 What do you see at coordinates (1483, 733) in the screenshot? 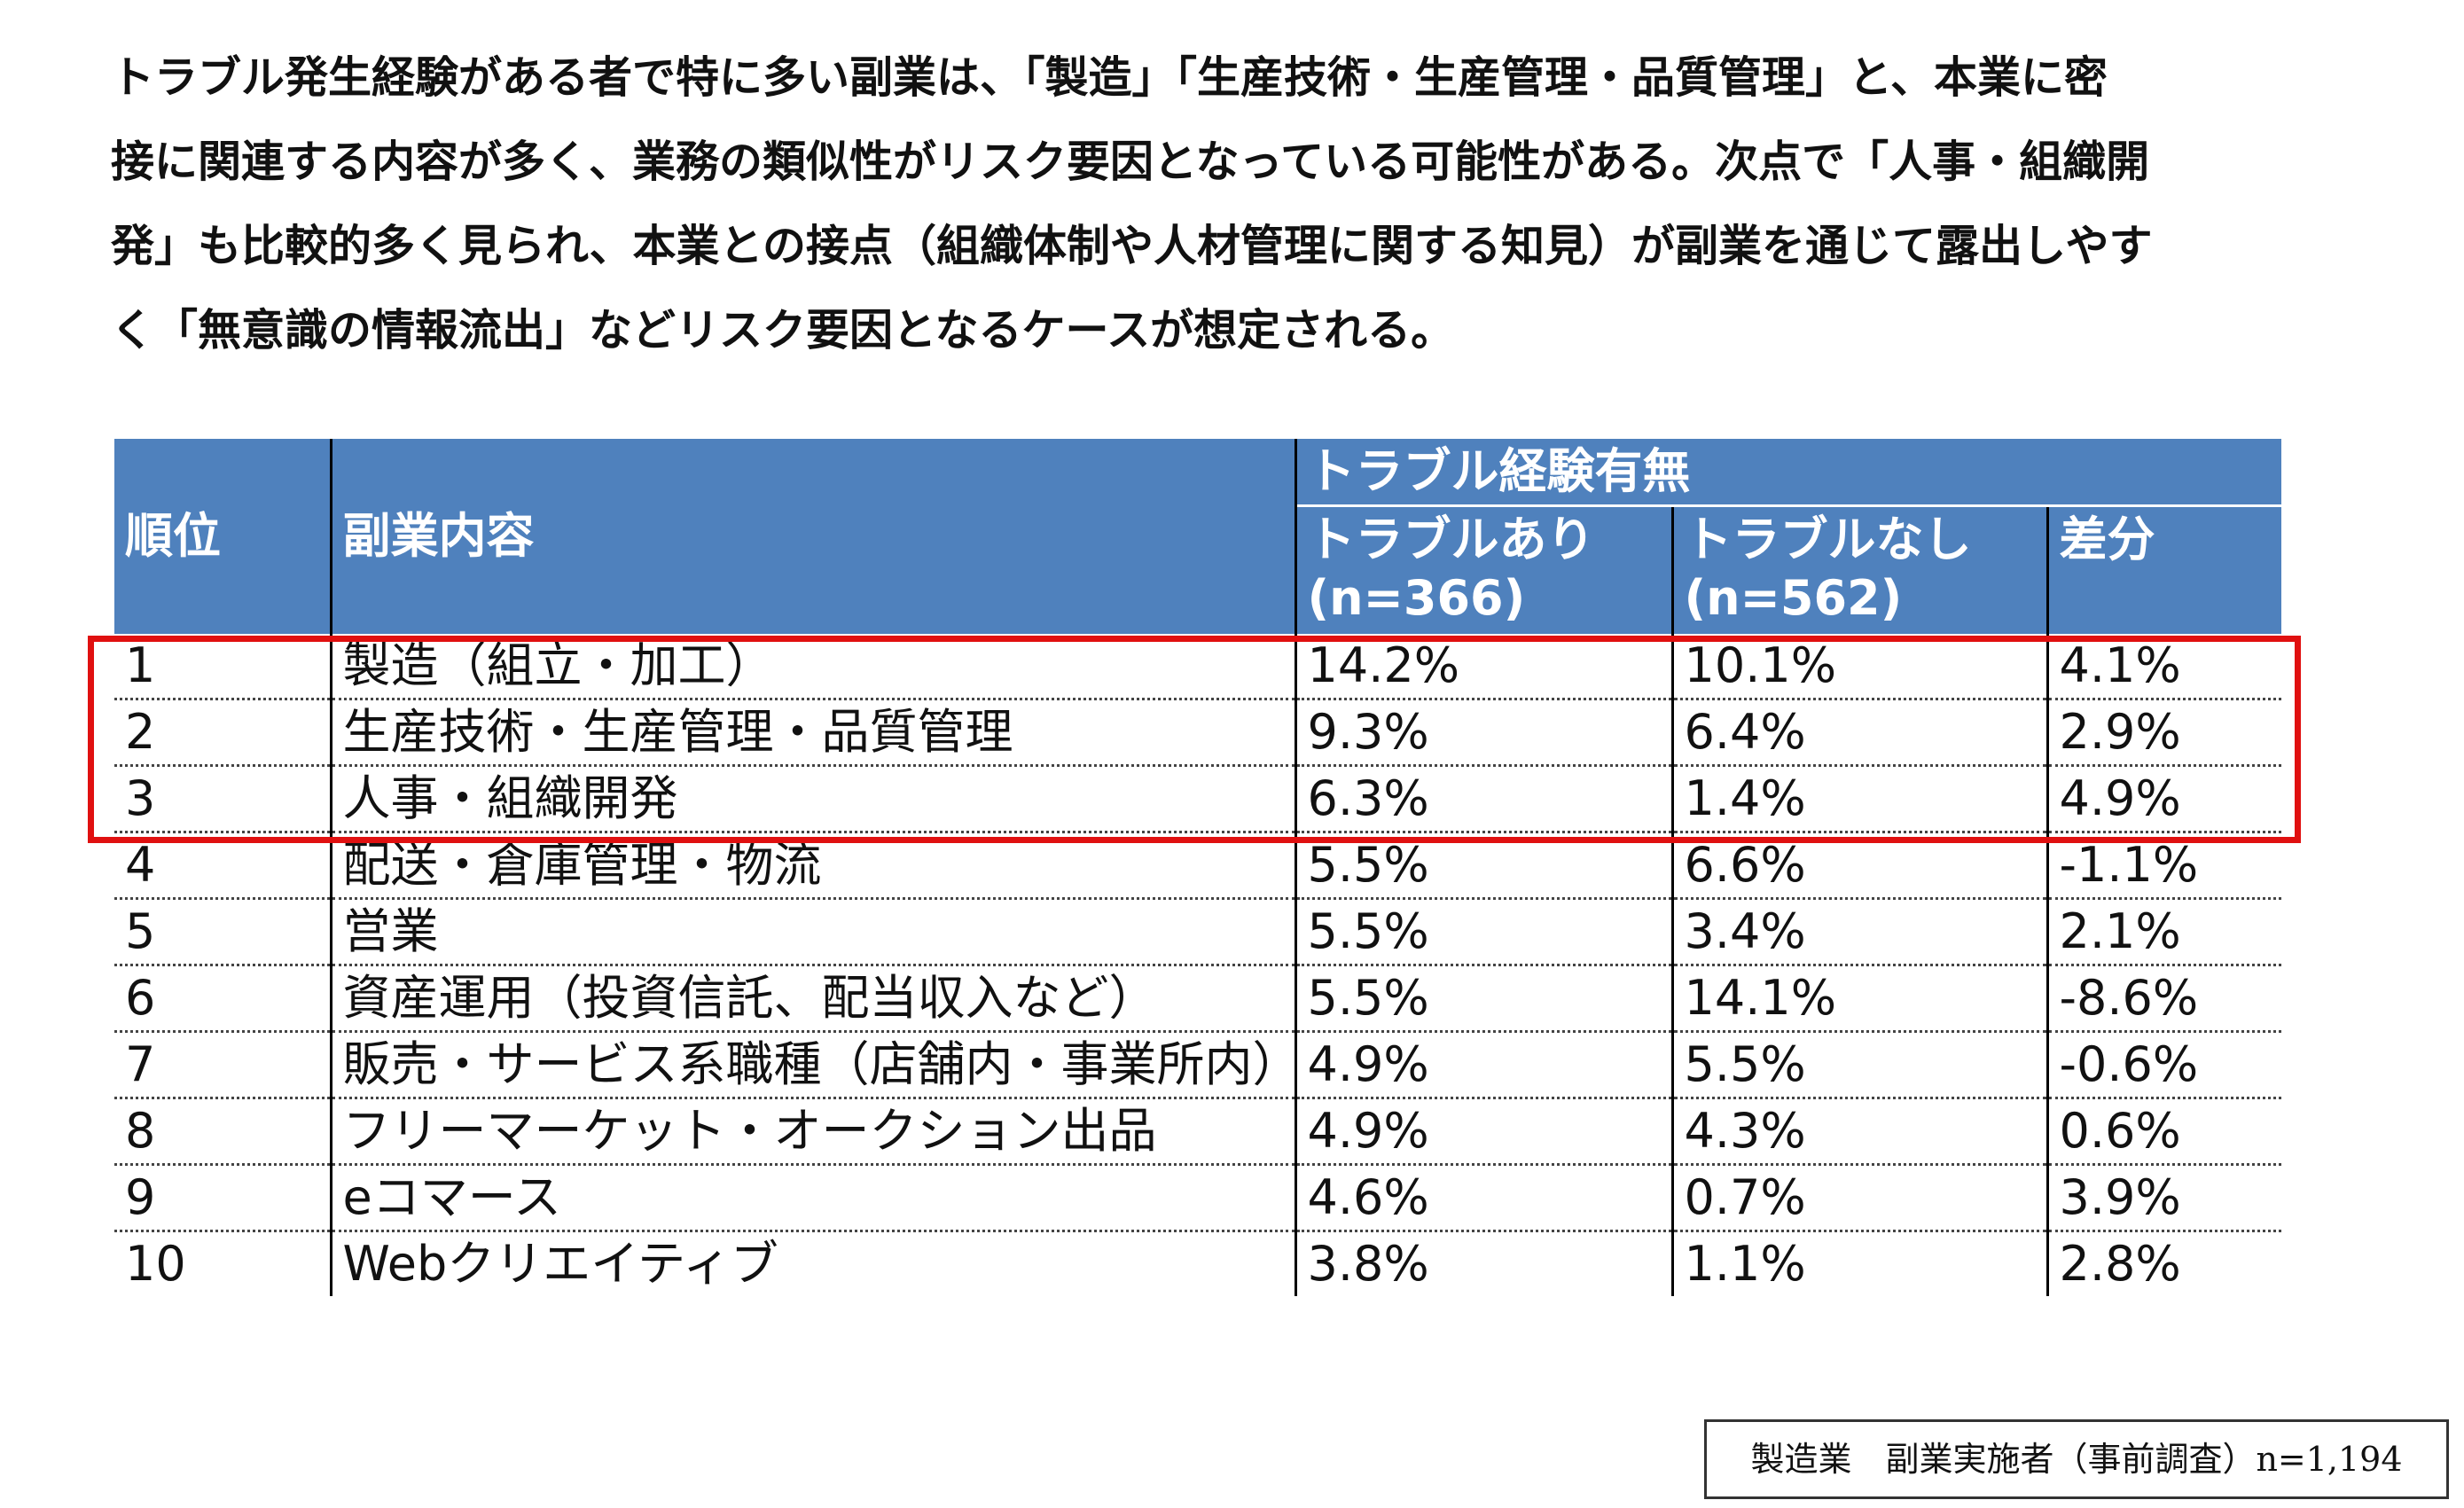
I see `with-trouble-cell: 9.3%` at bounding box center [1483, 733].